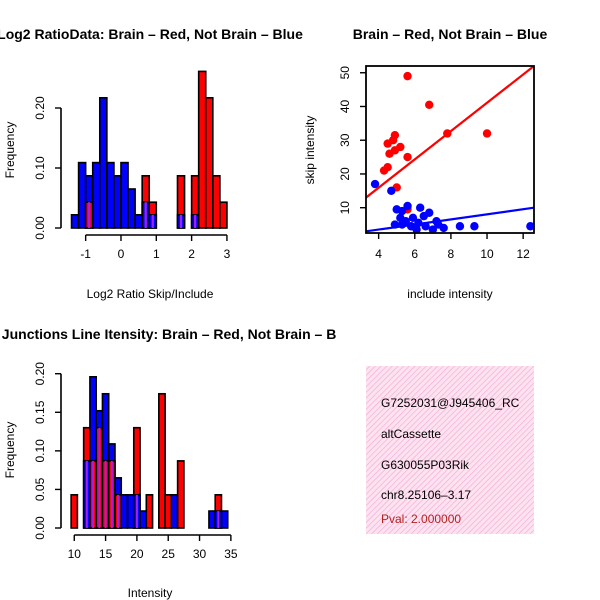 This screenshot has width=600, height=600. Describe the element at coordinates (169, 554) in the screenshot. I see `x-tick-label: 25` at that location.